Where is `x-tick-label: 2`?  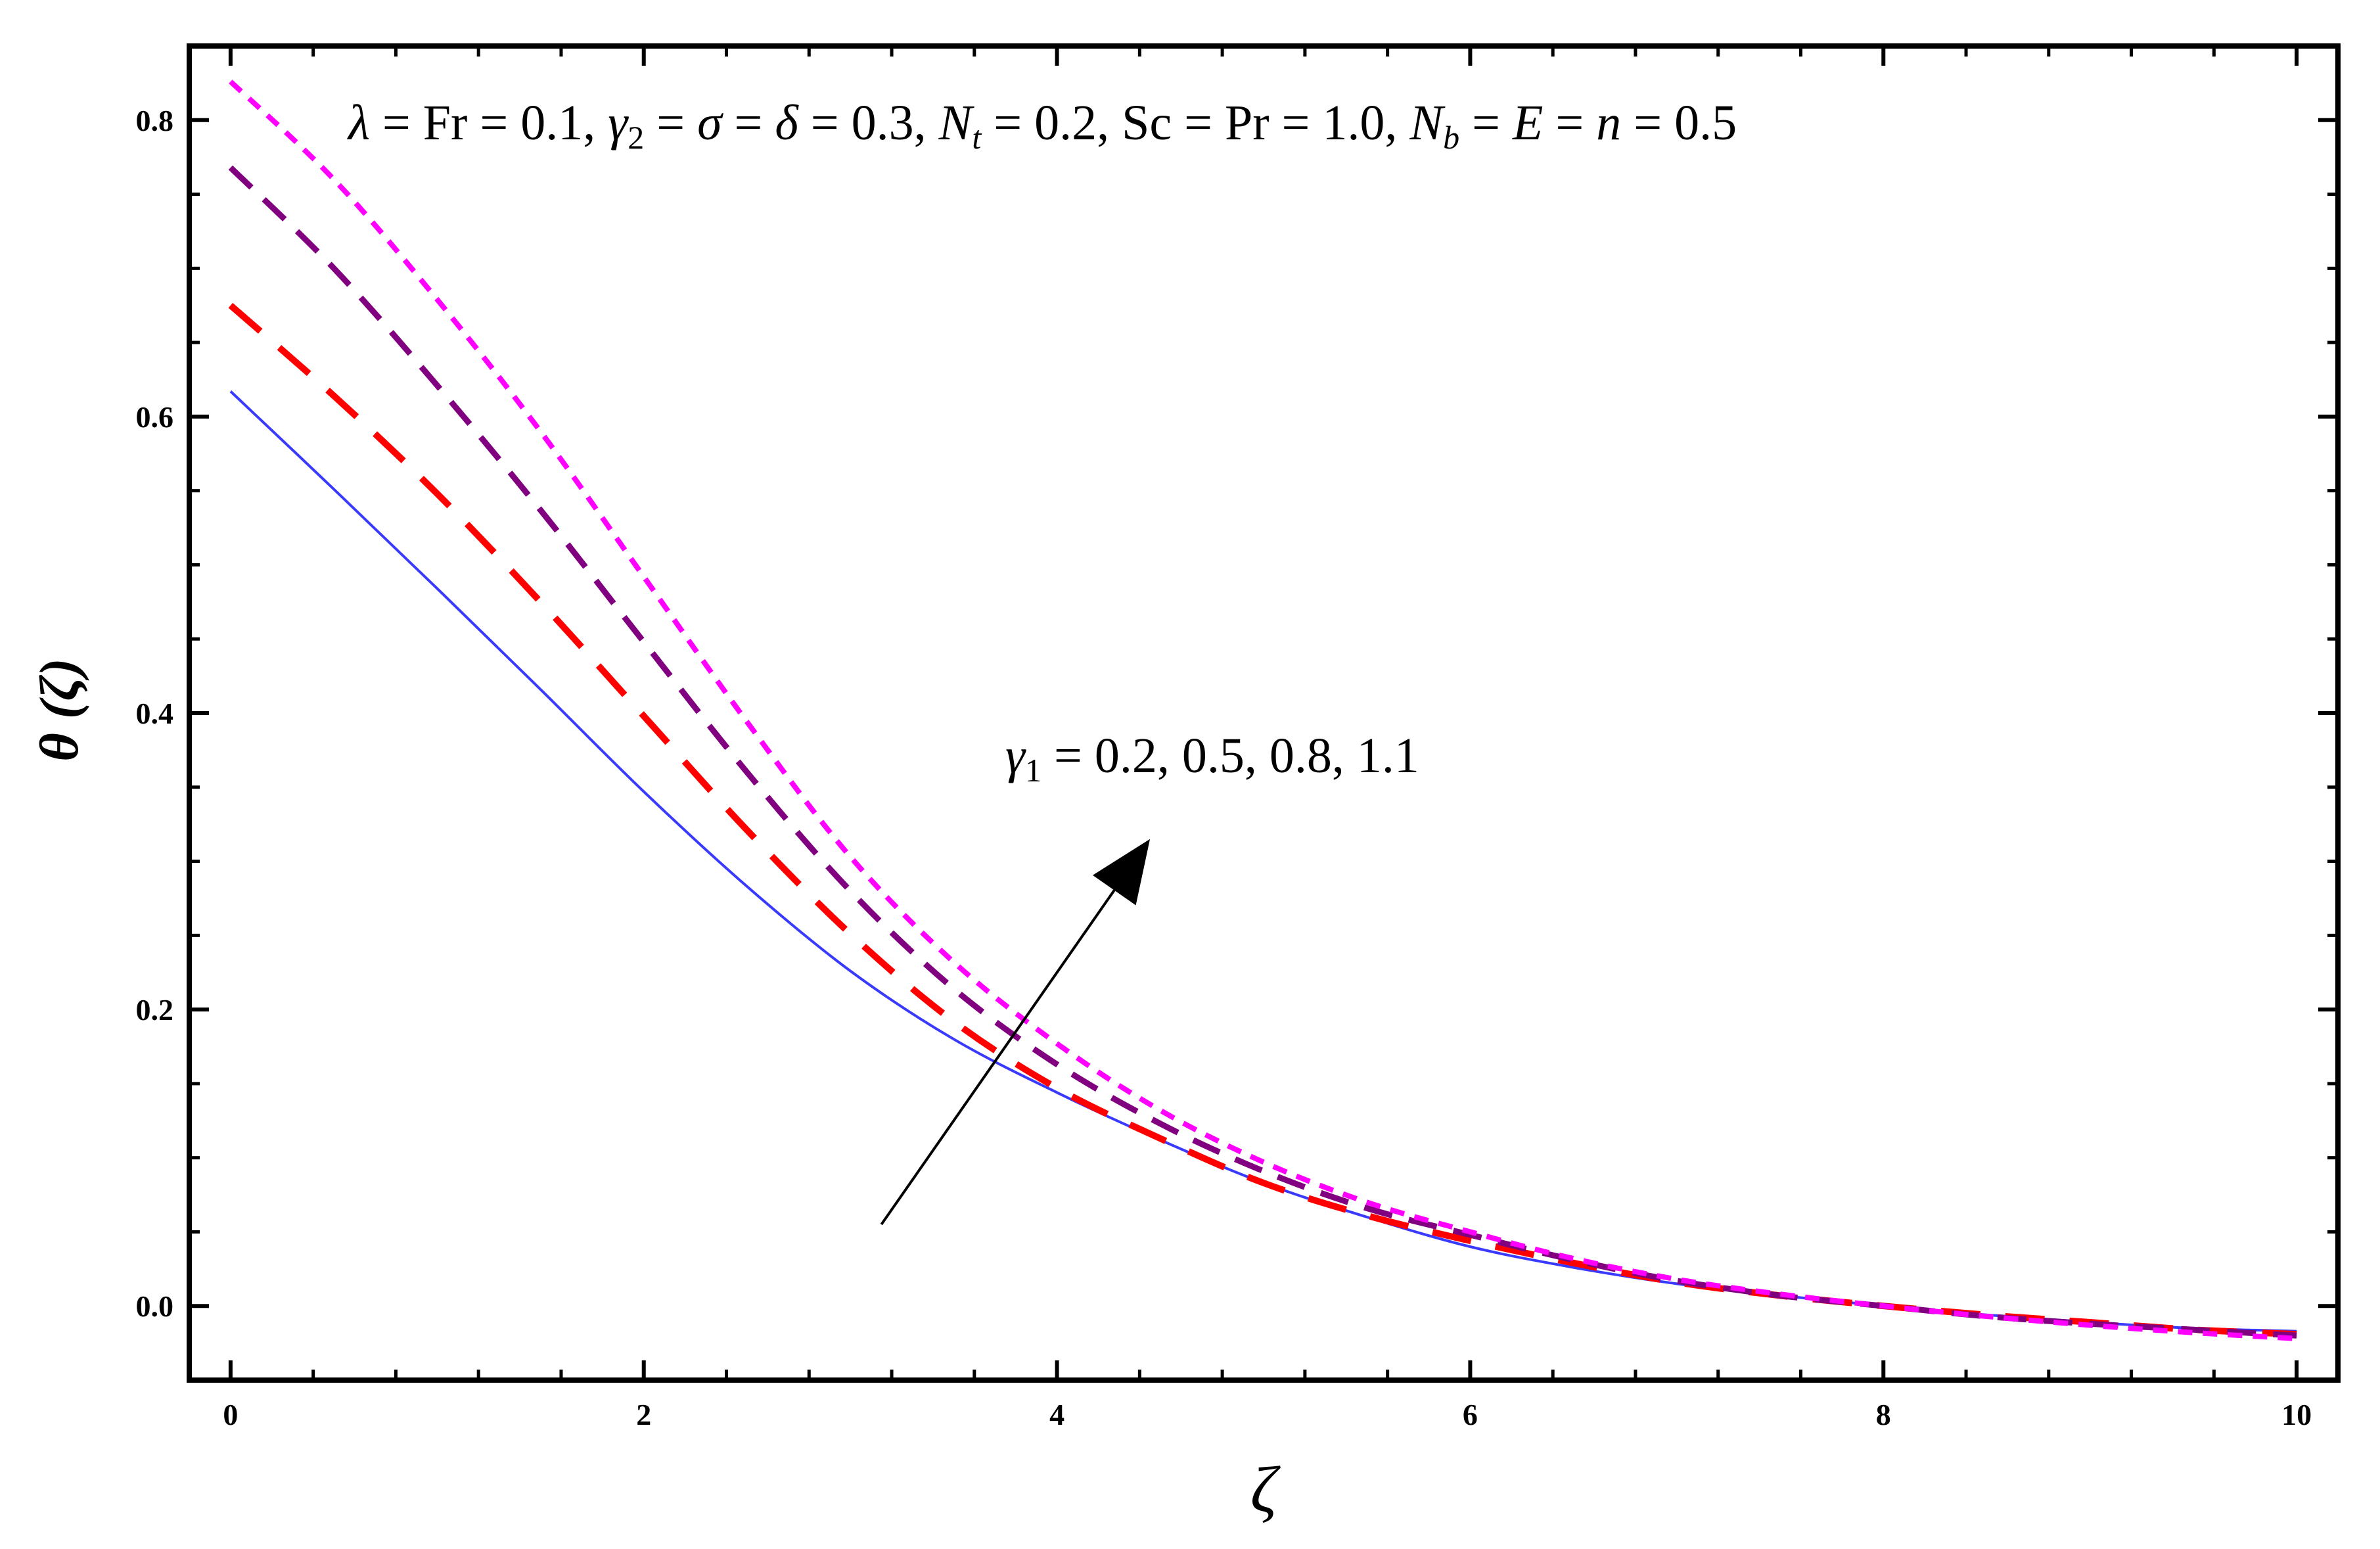 x-tick-label: 2 is located at coordinates (643, 1414).